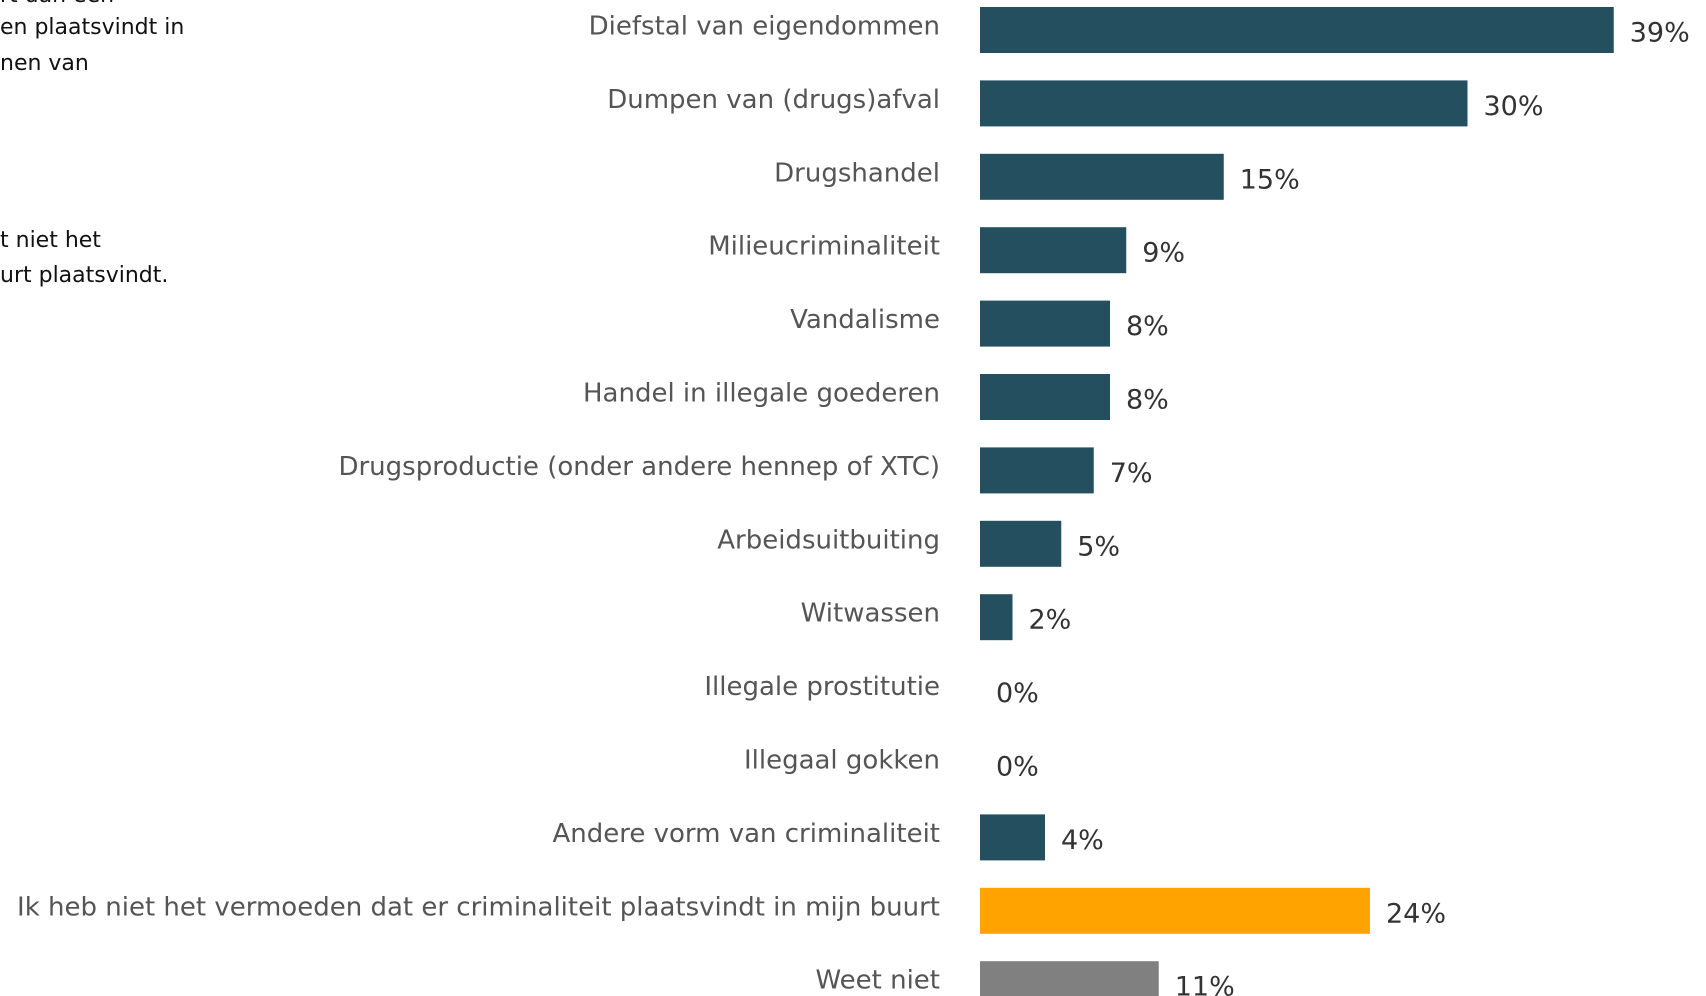  Describe the element at coordinates (822, 687) in the screenshot. I see `category-label: Illegale prostitutie` at that location.